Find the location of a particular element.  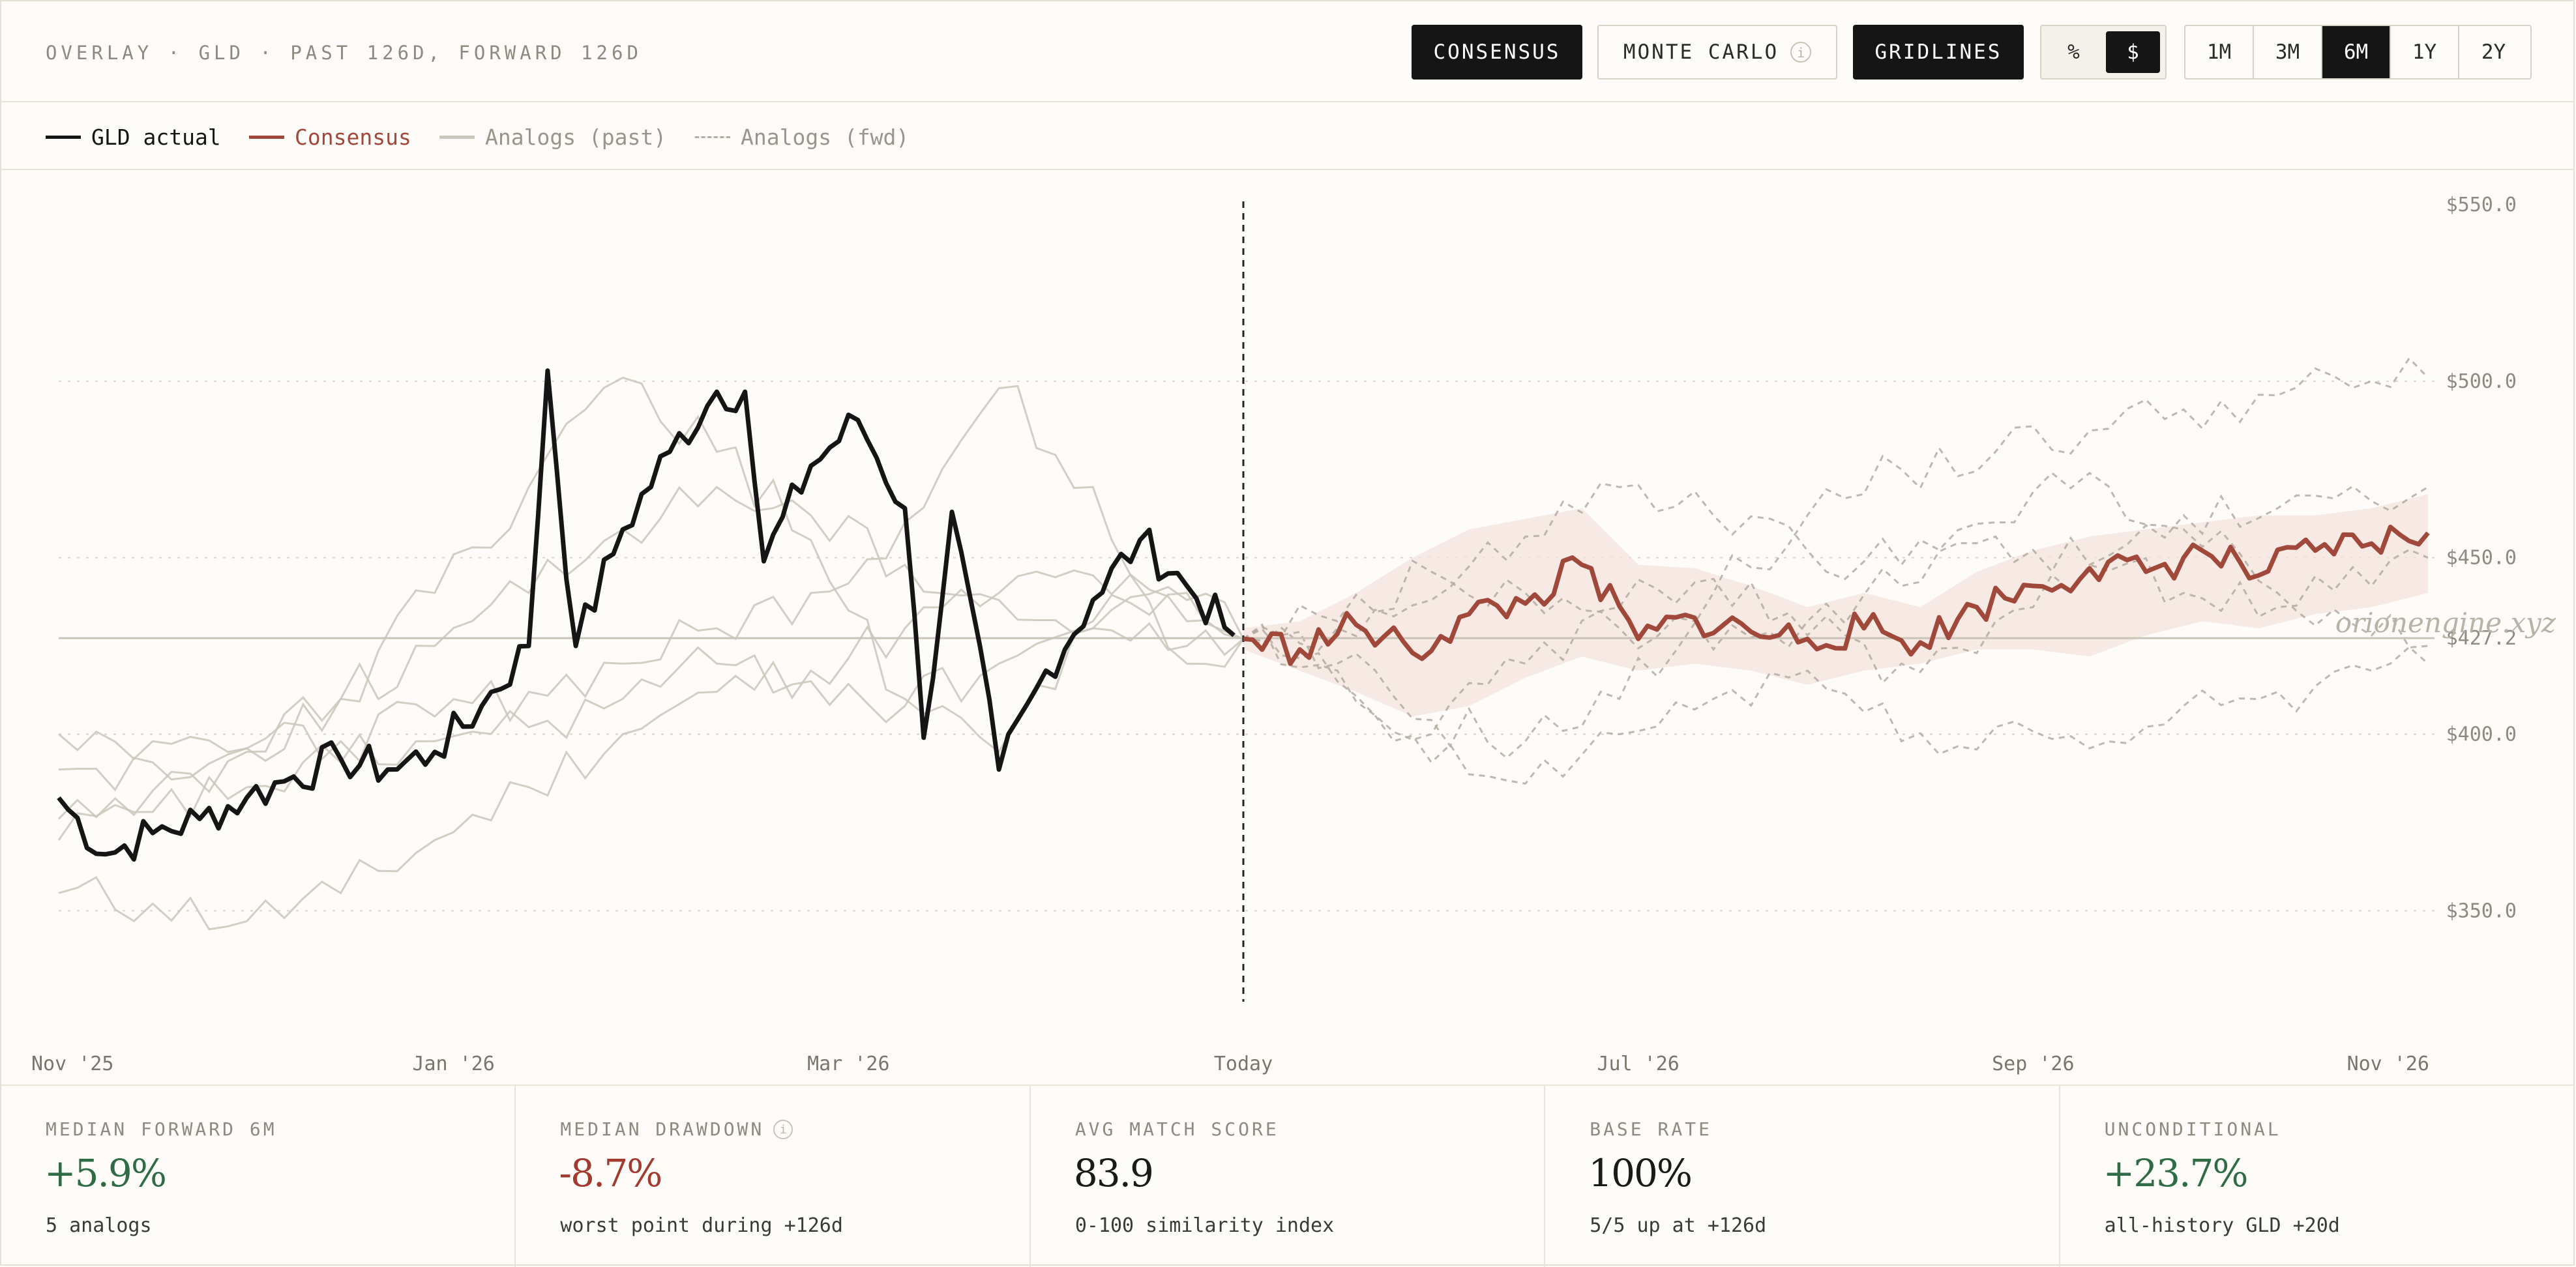

monte-carlo-label: MONTE CARLO is located at coordinates (1701, 52).